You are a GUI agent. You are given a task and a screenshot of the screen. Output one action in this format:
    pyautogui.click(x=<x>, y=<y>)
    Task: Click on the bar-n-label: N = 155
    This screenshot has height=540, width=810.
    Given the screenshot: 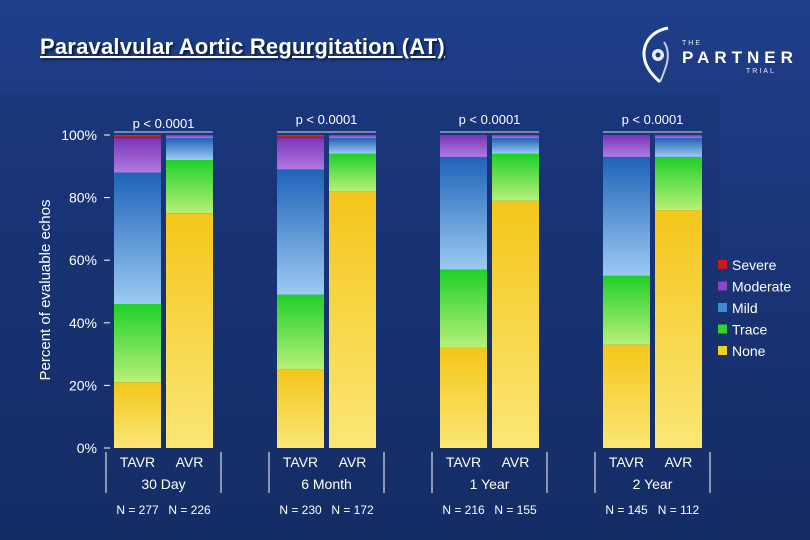 What is the action you would take?
    pyautogui.click(x=515, y=510)
    